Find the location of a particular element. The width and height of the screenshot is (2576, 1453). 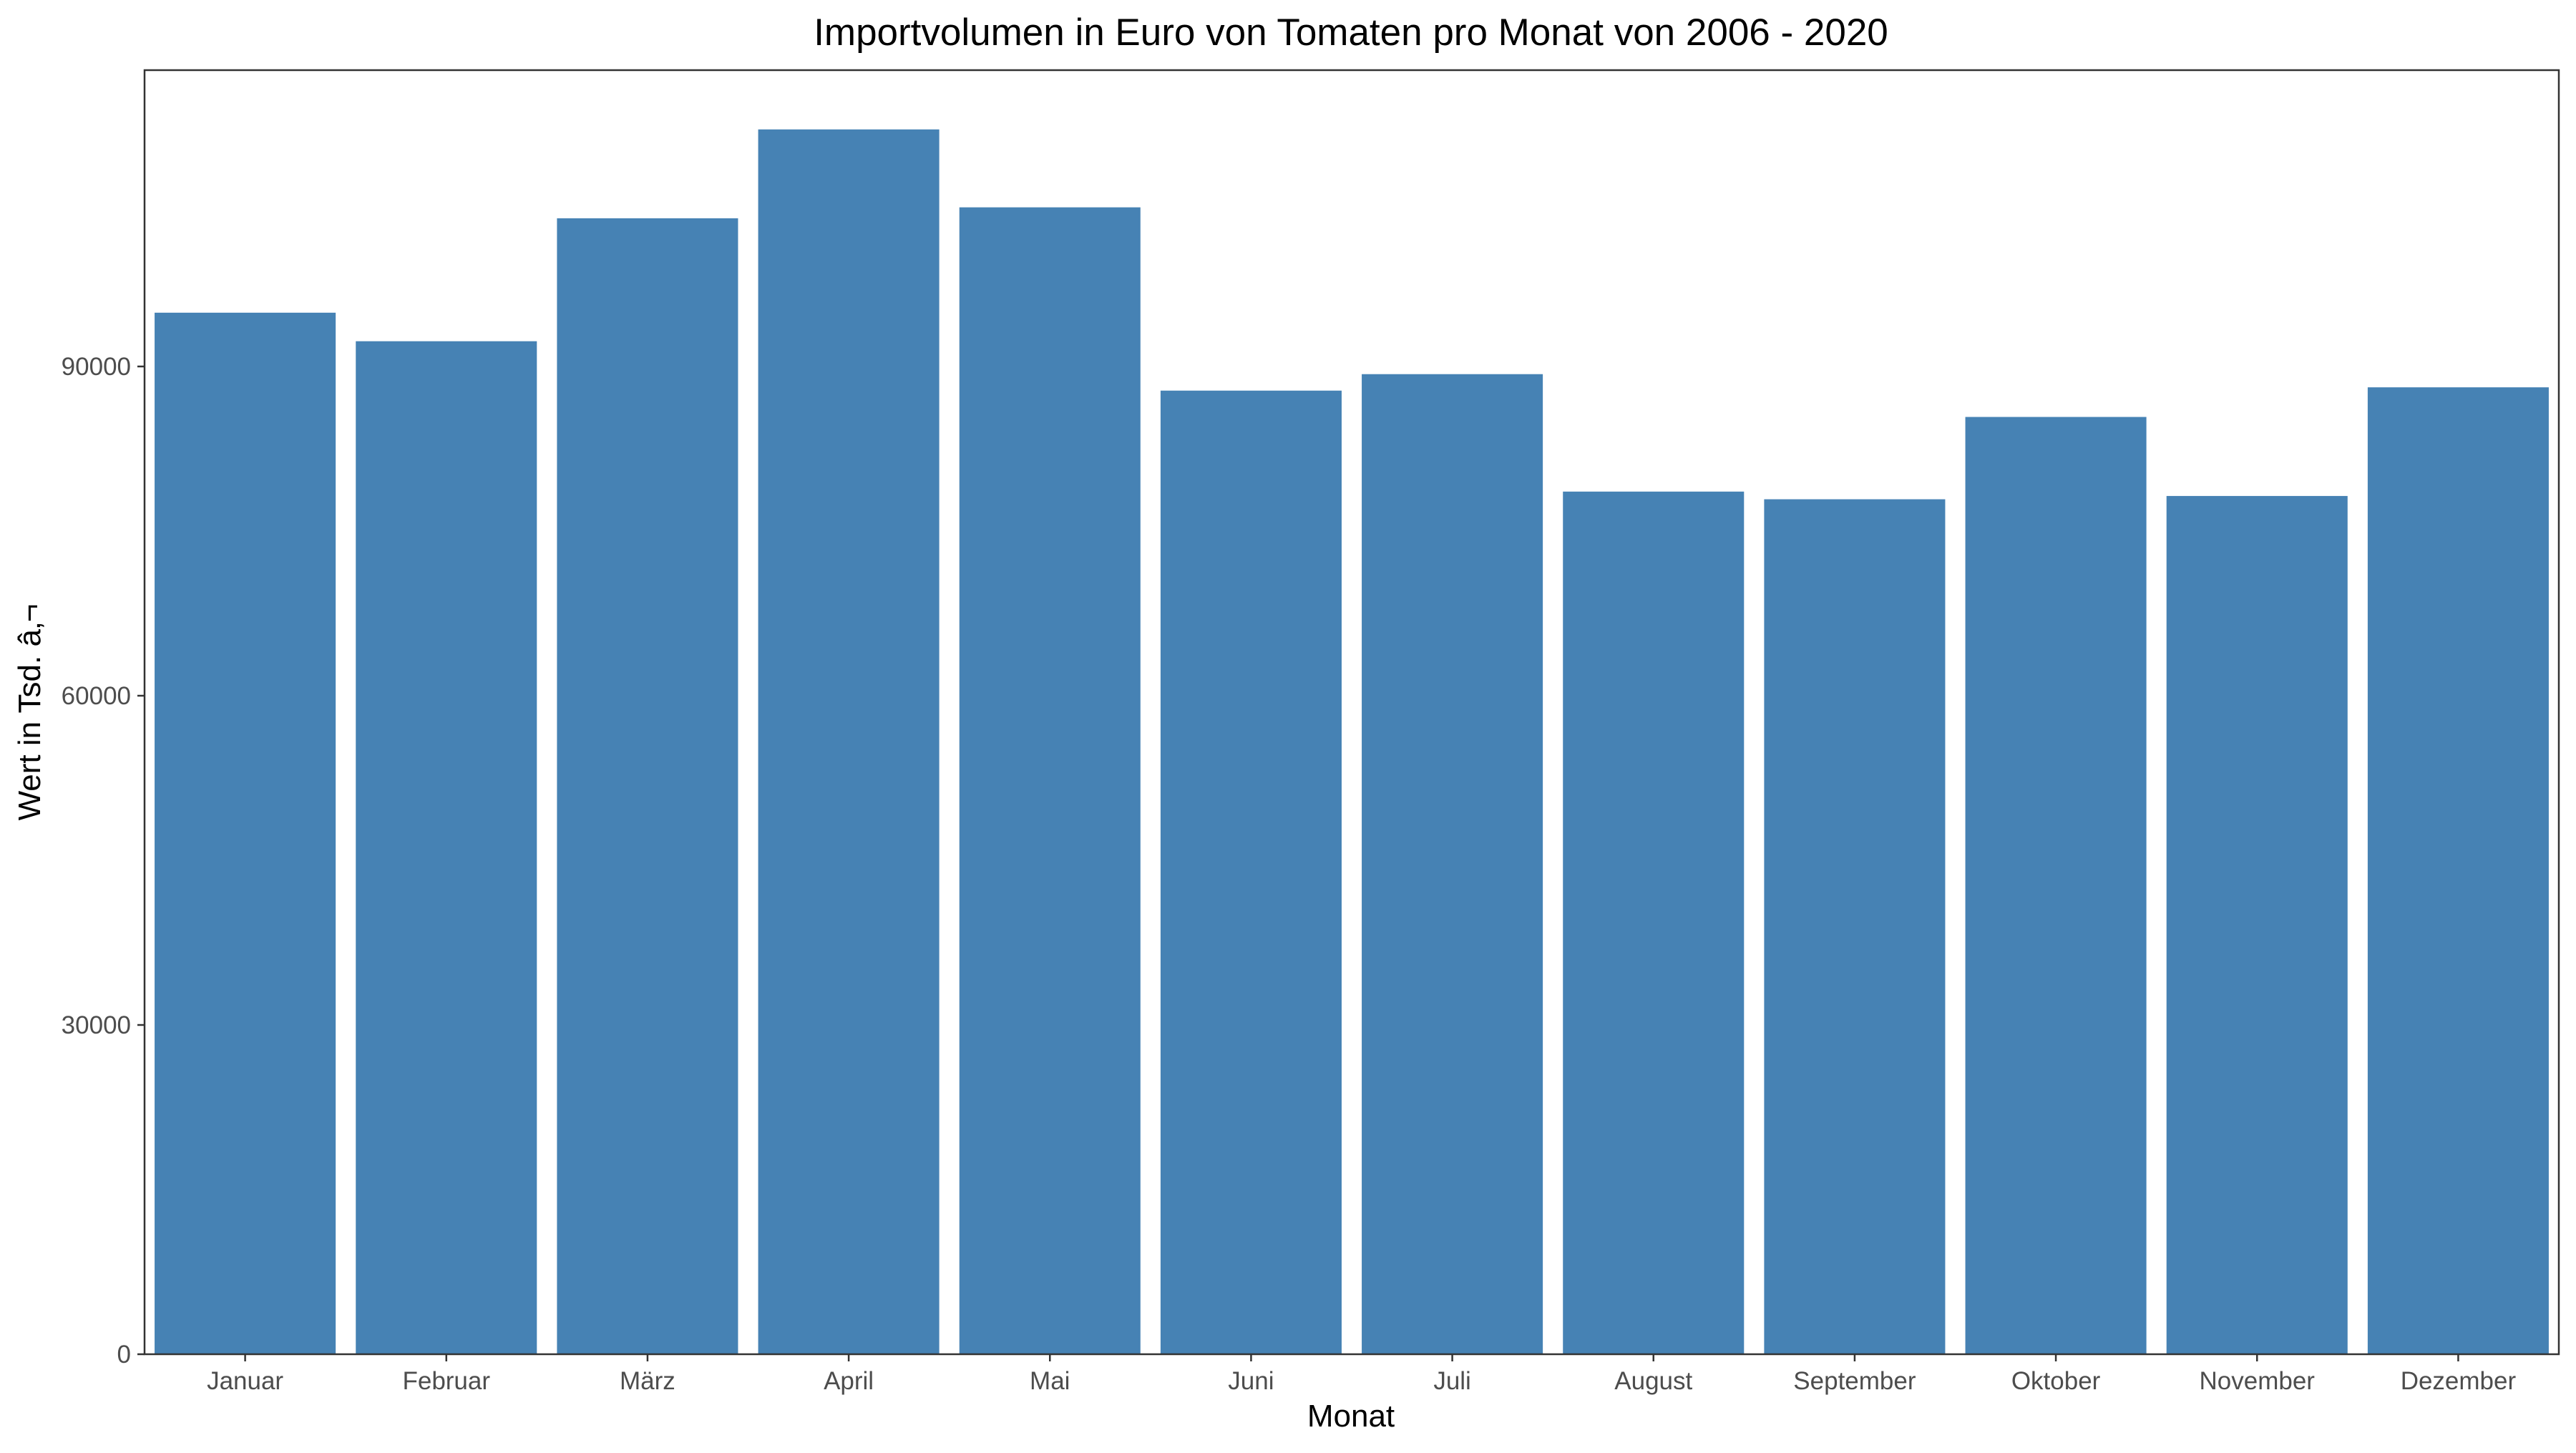

y-axis: 0 30000 60000 90000 is located at coordinates (103, 861).